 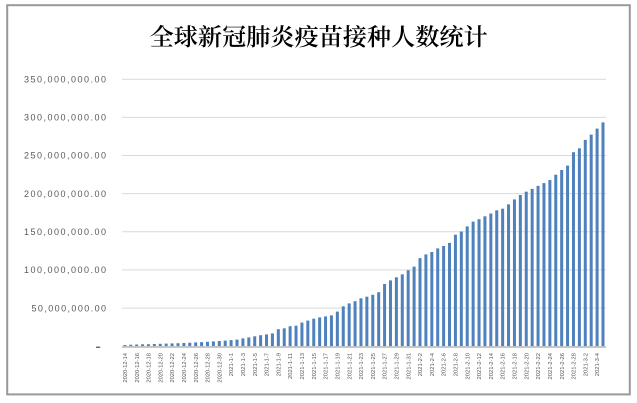 I want to click on svg-text: 2021-2-24, so click(x=551, y=365).